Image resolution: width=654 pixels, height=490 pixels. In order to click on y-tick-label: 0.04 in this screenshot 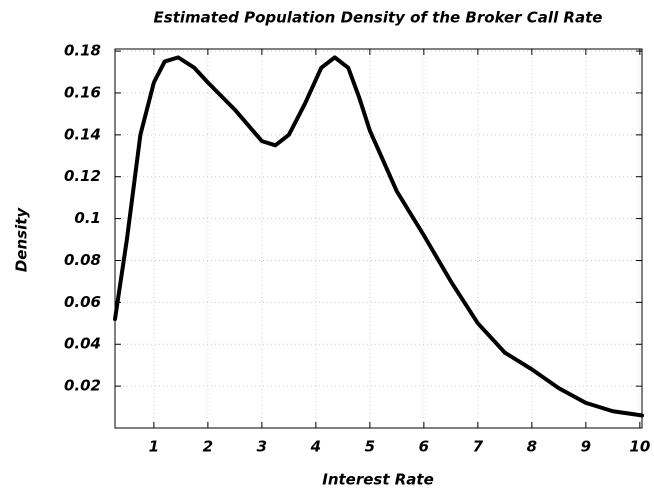, I will do `click(82, 344)`.